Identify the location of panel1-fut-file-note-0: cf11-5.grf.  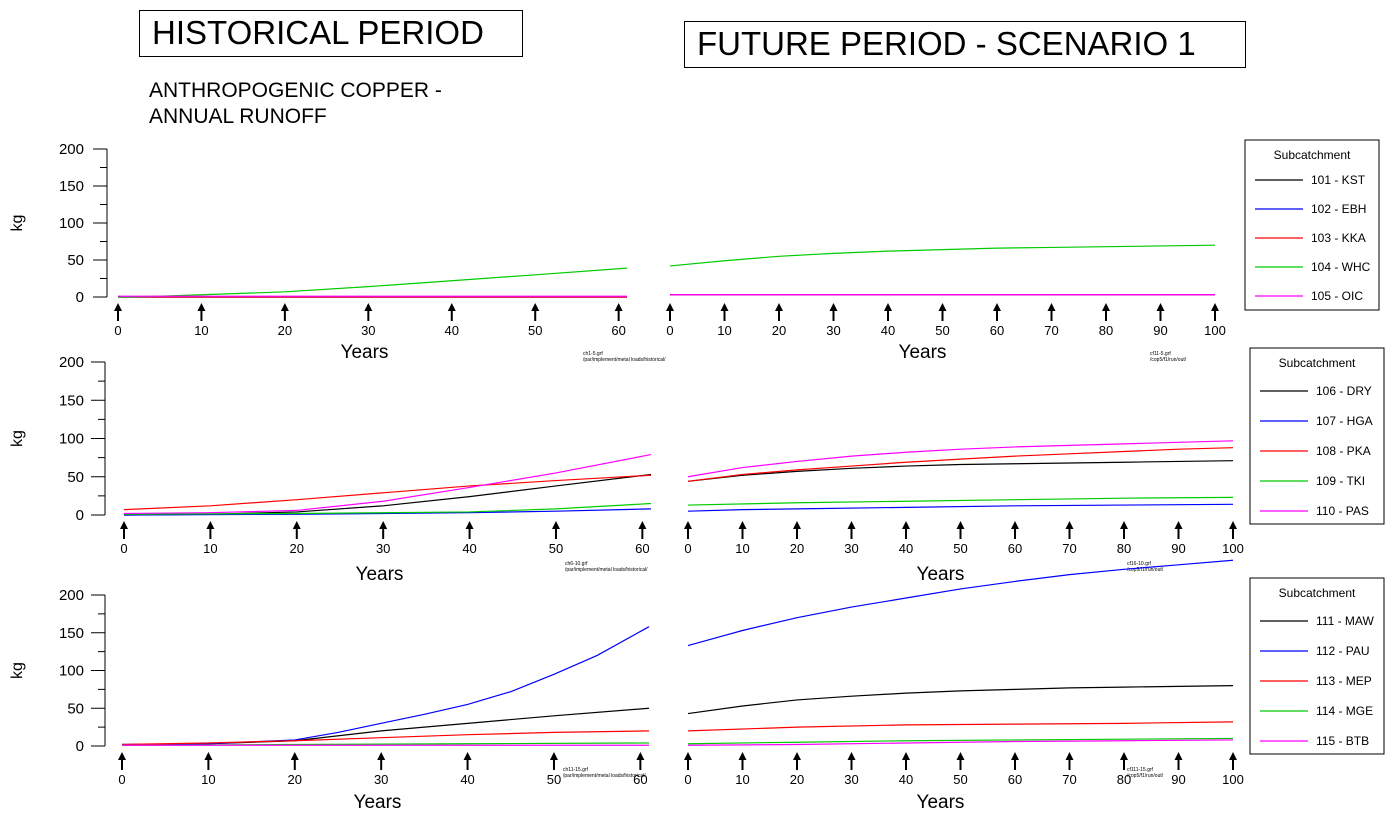
(1160, 354).